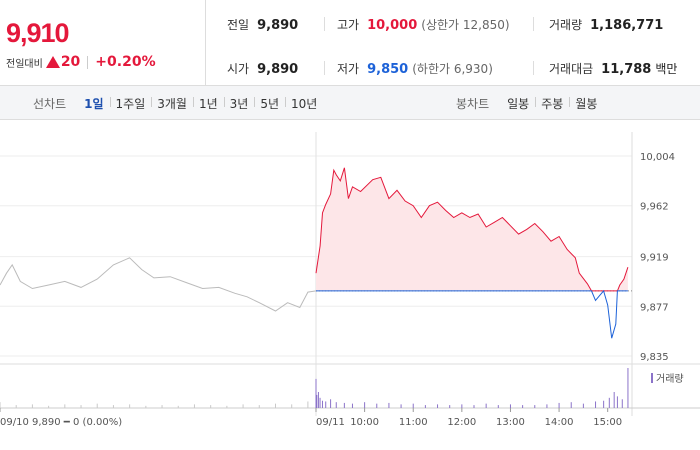 The height and width of the screenshot is (450, 700). What do you see at coordinates (70, 62) in the screenshot?
I see `change-amount: 20` at bounding box center [70, 62].